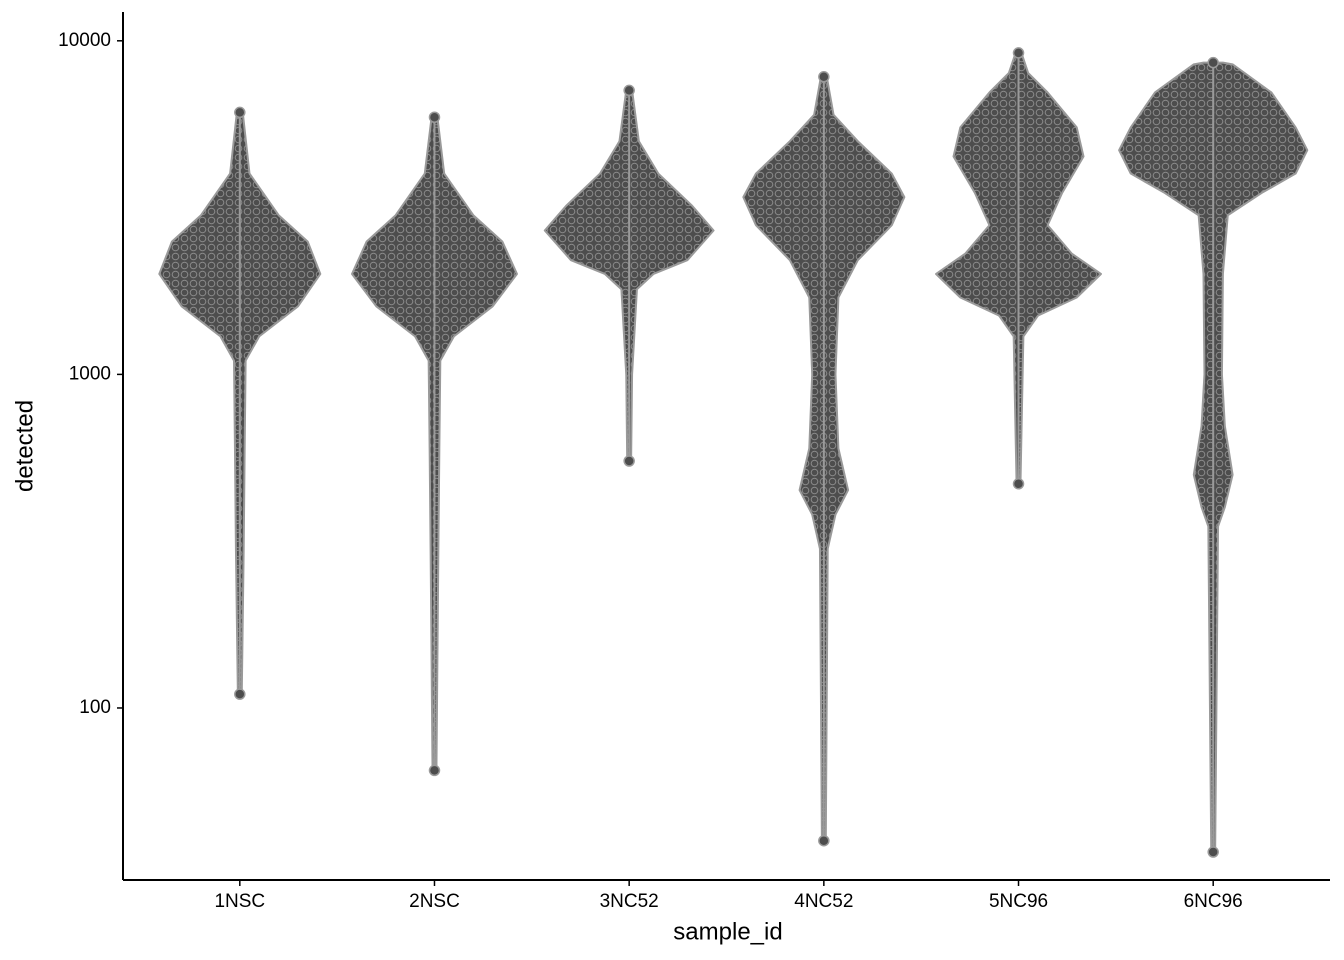 The height and width of the screenshot is (960, 1344). What do you see at coordinates (727, 931) in the screenshot?
I see `x-axis-title: sample_id` at bounding box center [727, 931].